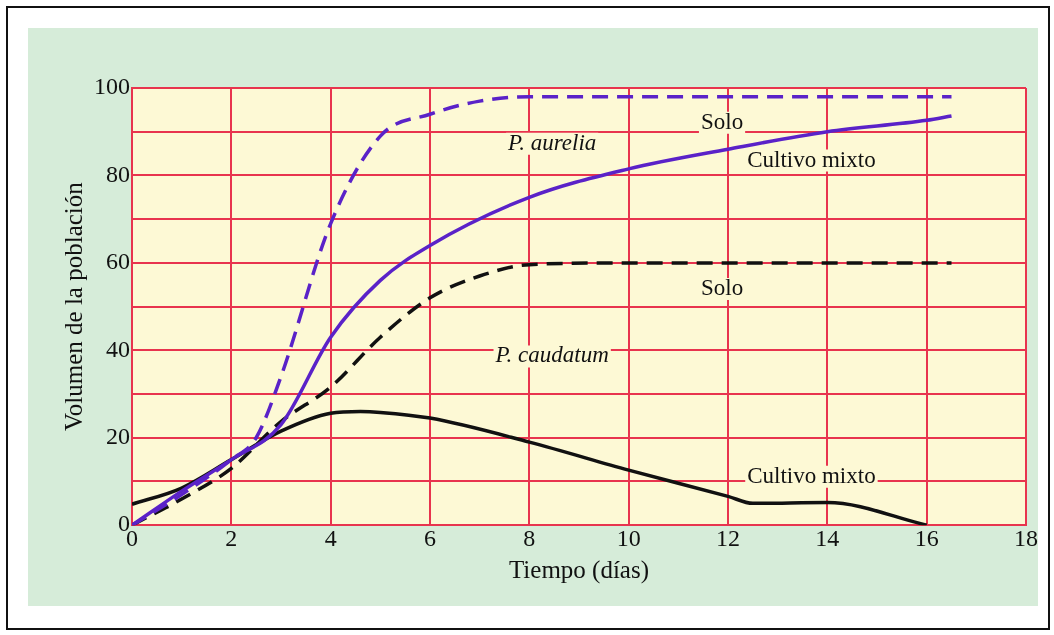  I want to click on x-tick-label: 6, so click(430, 537).